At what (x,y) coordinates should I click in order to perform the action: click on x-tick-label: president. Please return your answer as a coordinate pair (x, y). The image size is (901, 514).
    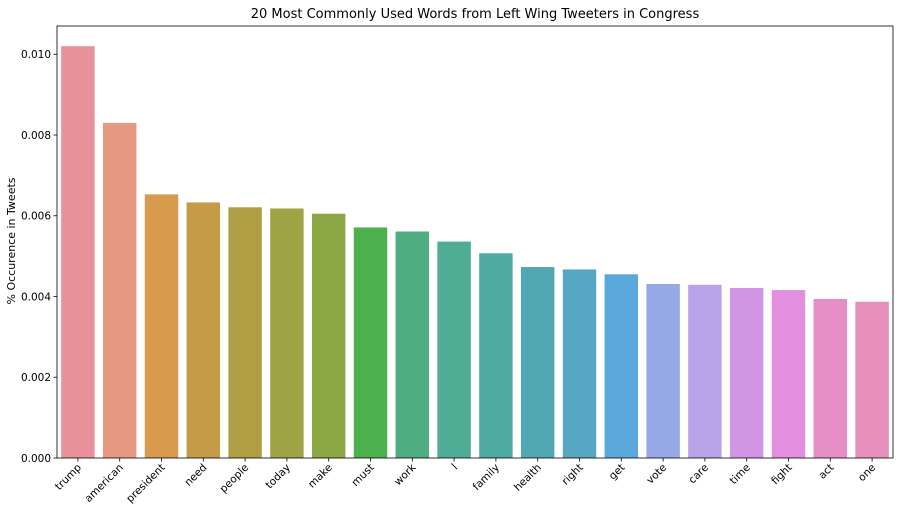
    Looking at the image, I should click on (145, 483).